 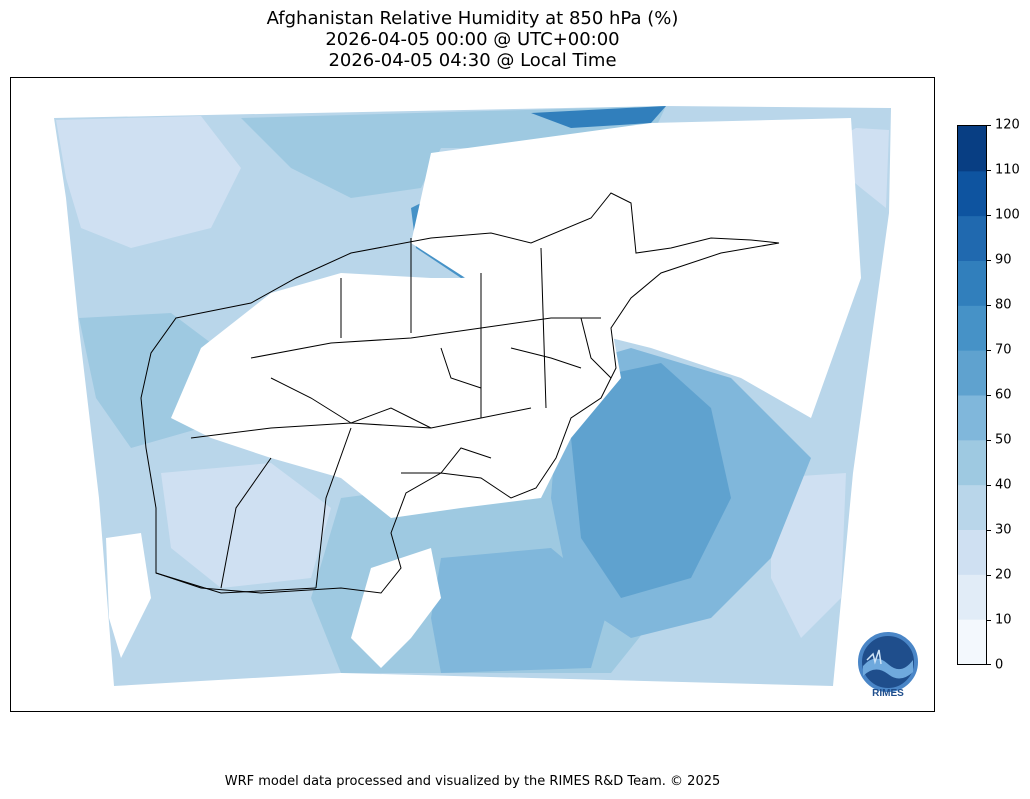 I want to click on colorbar-tick-label: 20, so click(x=1003, y=575).